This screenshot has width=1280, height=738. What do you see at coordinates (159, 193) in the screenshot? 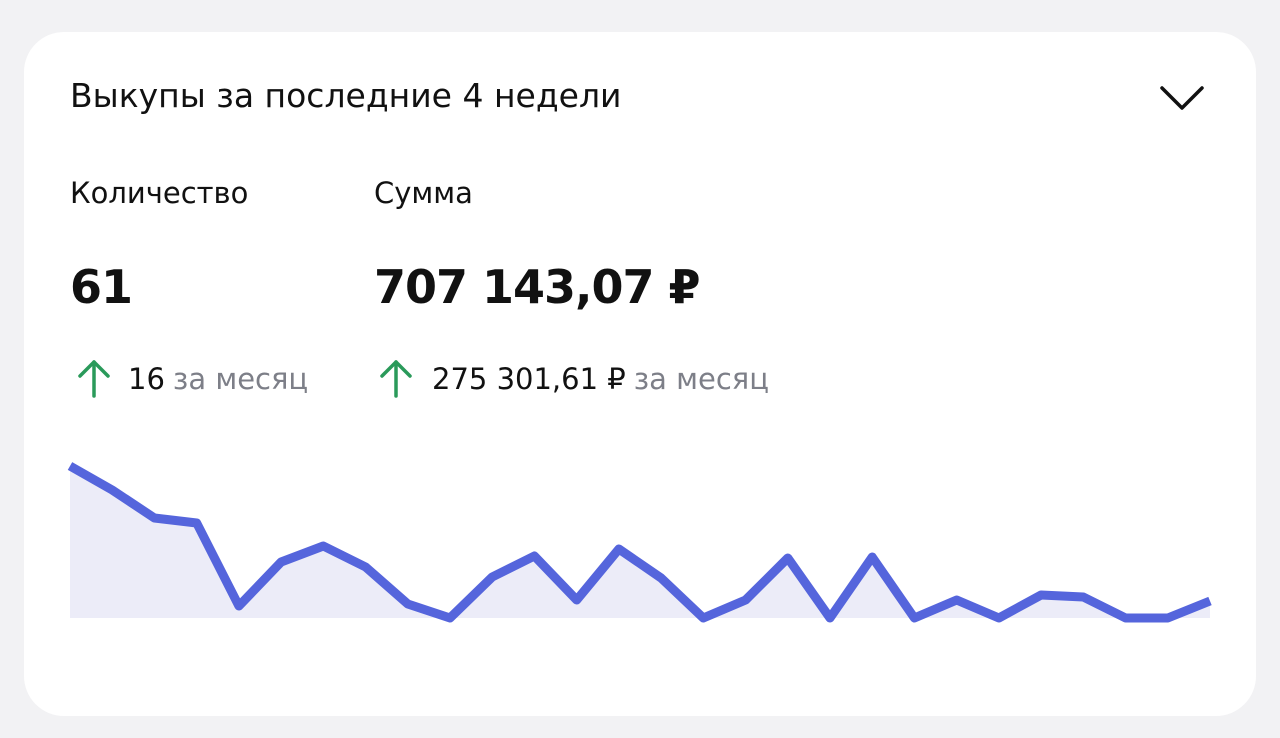
I see `metric-label: Количество` at bounding box center [159, 193].